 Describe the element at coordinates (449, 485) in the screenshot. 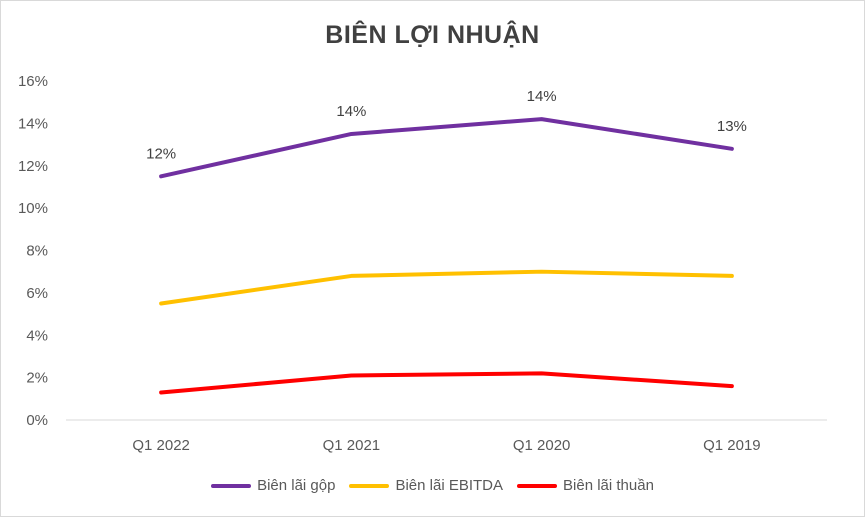

I see `legend-label-ebitda-margin: Biên lãi EBITDA` at that location.